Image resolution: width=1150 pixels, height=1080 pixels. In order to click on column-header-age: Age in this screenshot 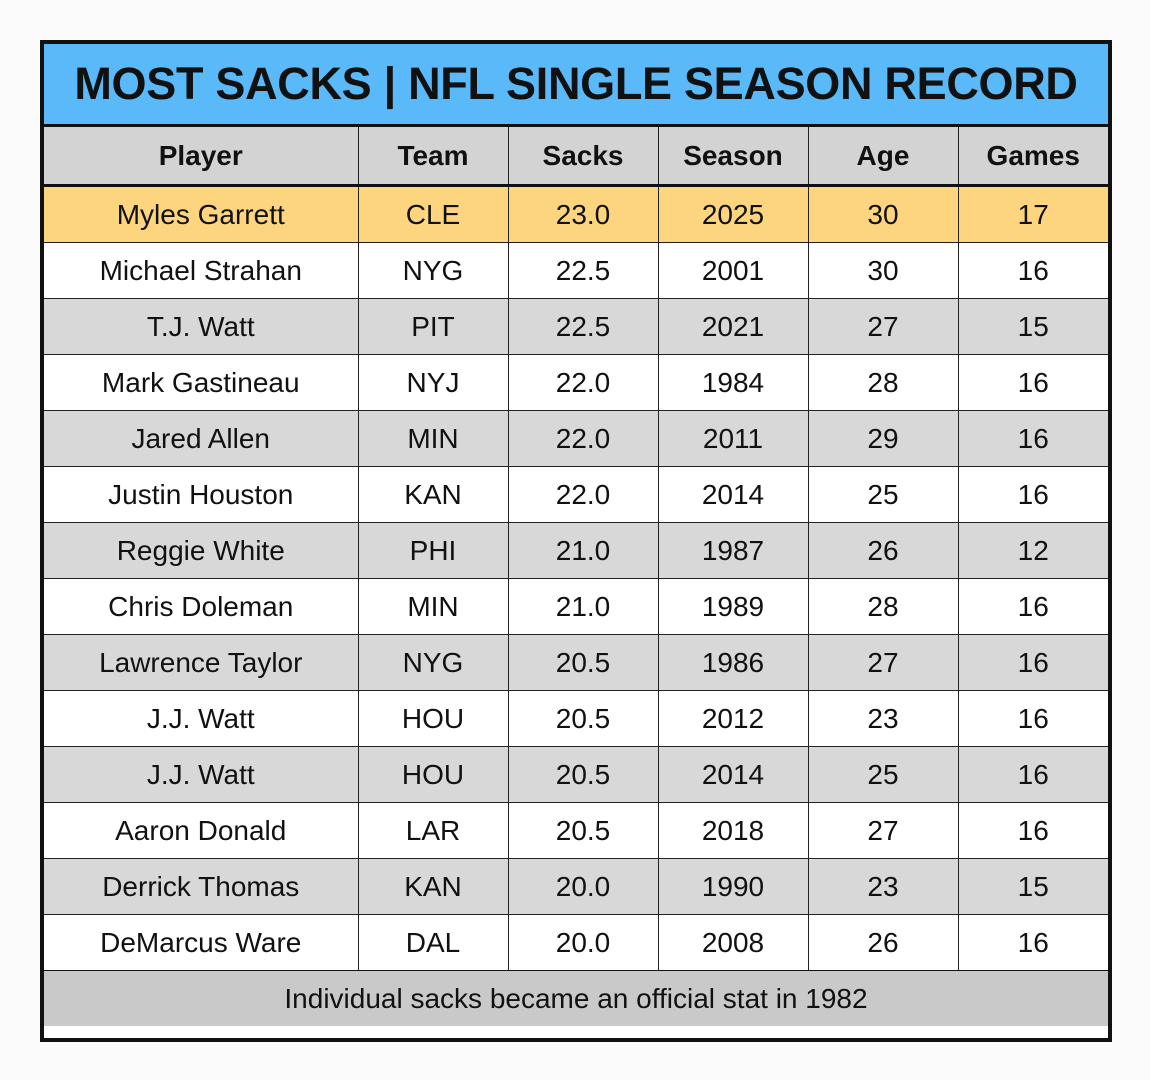, I will do `click(883, 157)`.